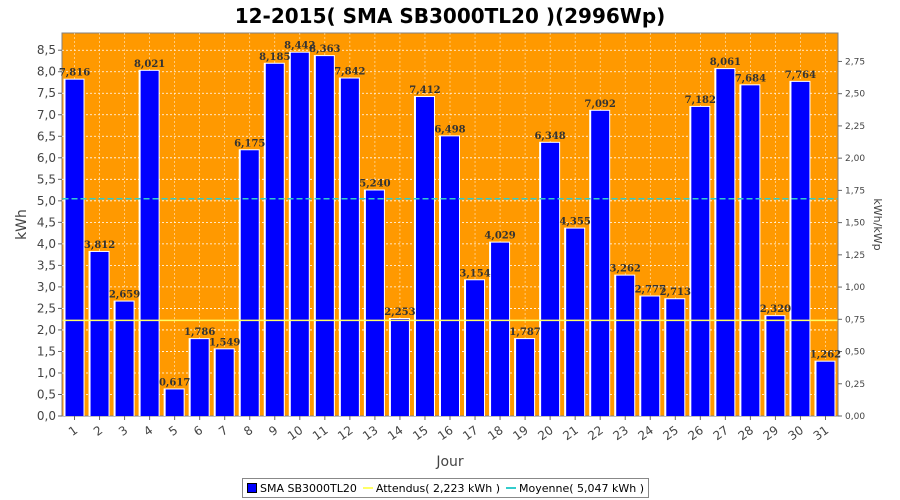 This screenshot has height=500, width=900. Describe the element at coordinates (695, 433) in the screenshot. I see `x-tick-label: 26` at that location.